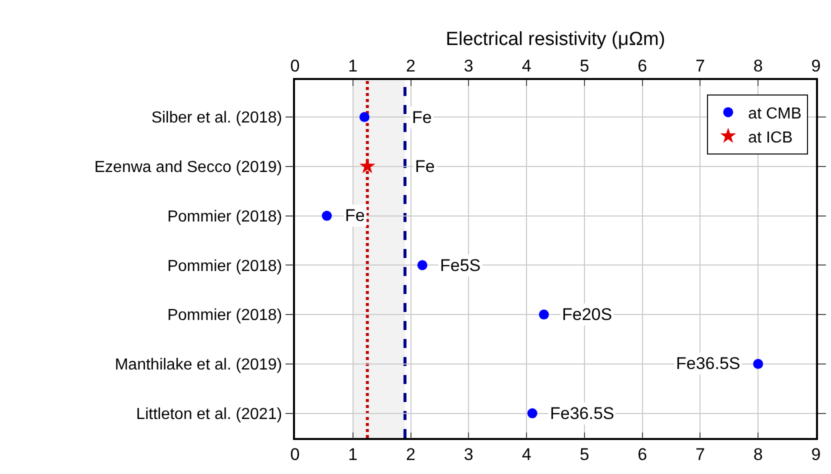 This screenshot has width=831, height=474. What do you see at coordinates (527, 454) in the screenshot?
I see `x-tick-label: 4` at bounding box center [527, 454].